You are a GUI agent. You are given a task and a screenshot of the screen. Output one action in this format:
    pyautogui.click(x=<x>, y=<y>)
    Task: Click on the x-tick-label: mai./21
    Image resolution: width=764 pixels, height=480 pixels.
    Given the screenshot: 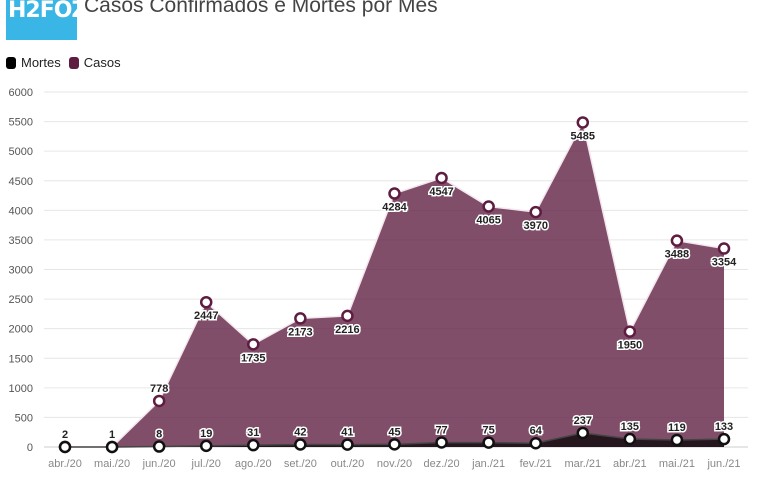 What is the action you would take?
    pyautogui.click(x=677, y=464)
    